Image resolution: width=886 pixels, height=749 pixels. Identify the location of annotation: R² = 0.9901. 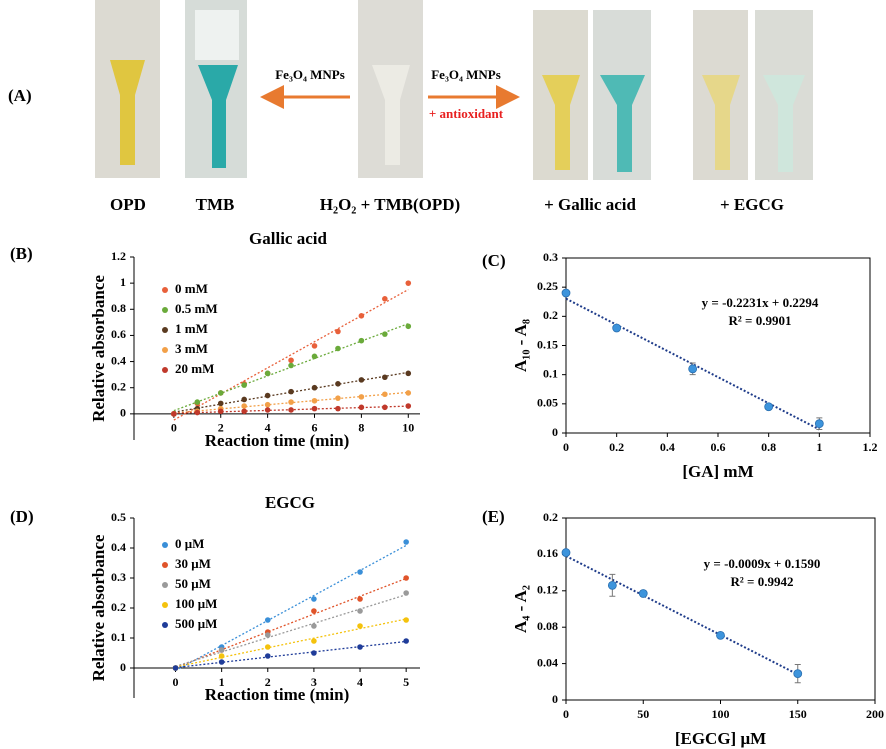
(760, 320).